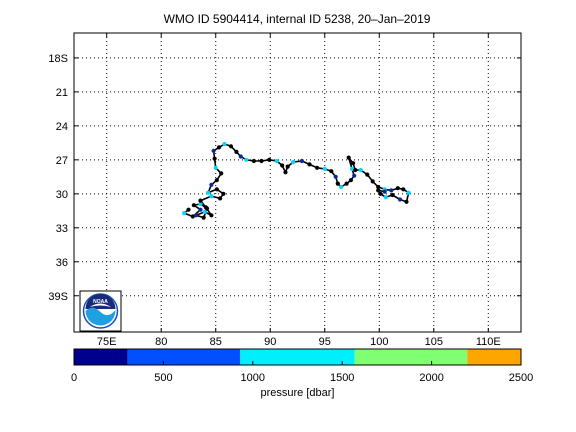  What do you see at coordinates (100, 302) in the screenshot?
I see `logo-text: NOAA` at bounding box center [100, 302].